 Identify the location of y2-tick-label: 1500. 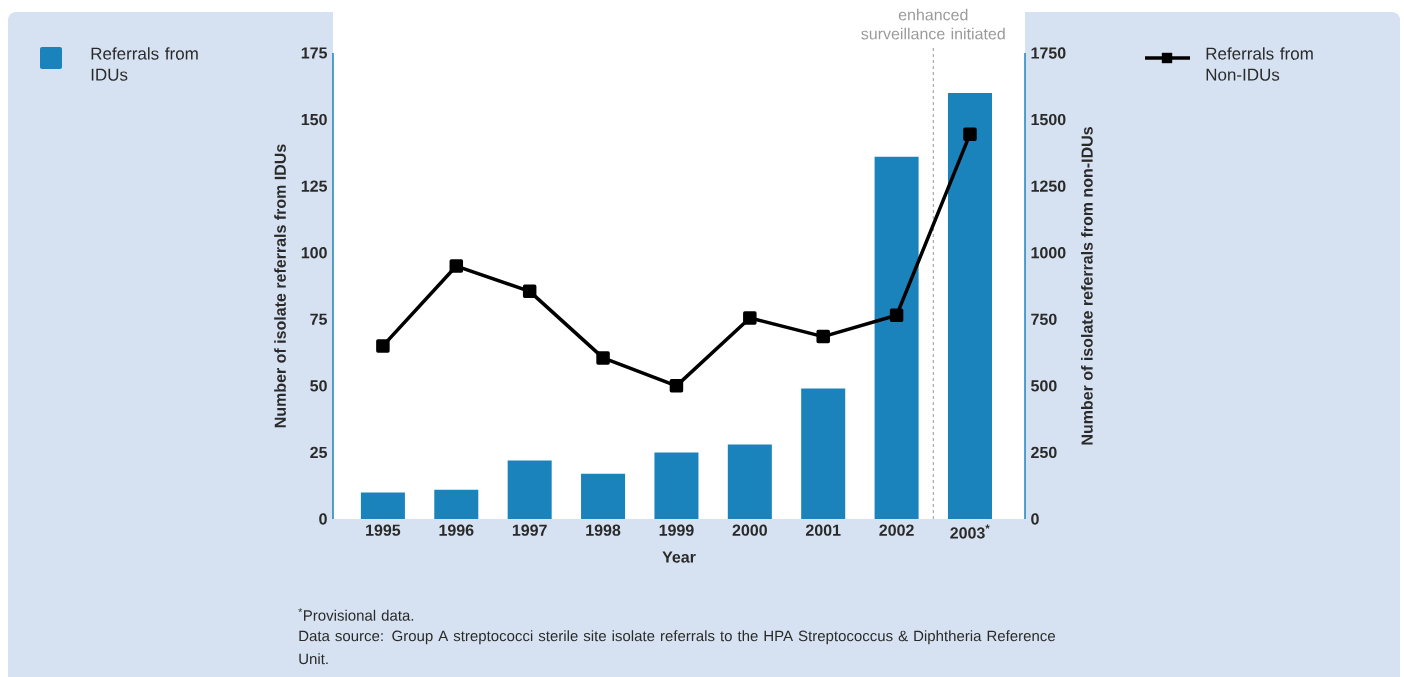
(1048, 119).